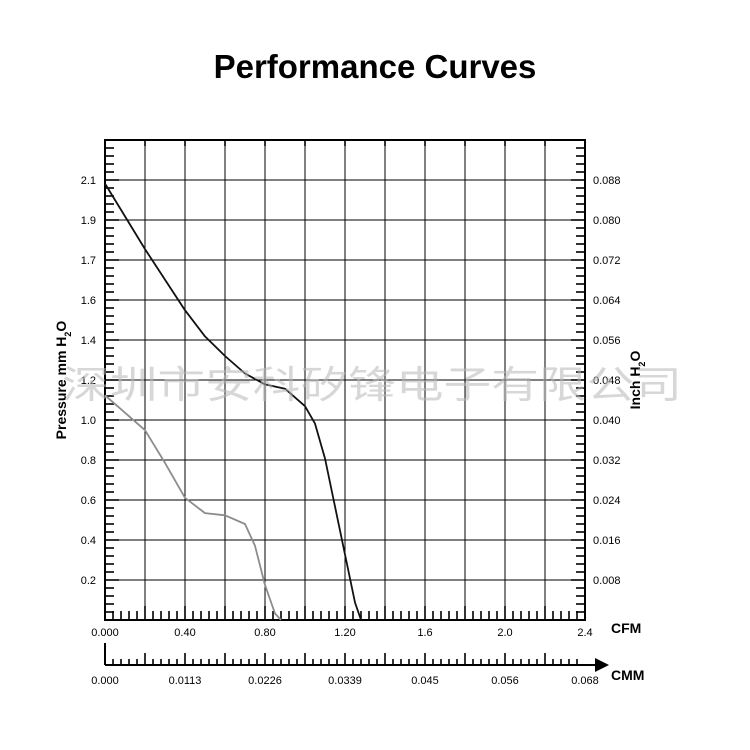 The image size is (750, 750). What do you see at coordinates (105, 681) in the screenshot?
I see `x2-tick-label: 0.000` at bounding box center [105, 681].